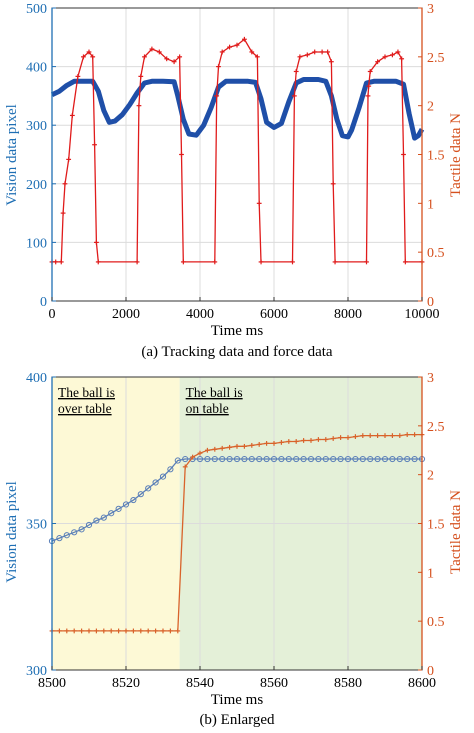 The height and width of the screenshot is (733, 474). I want to click on y-right-tick-label: 2, so click(430, 107).